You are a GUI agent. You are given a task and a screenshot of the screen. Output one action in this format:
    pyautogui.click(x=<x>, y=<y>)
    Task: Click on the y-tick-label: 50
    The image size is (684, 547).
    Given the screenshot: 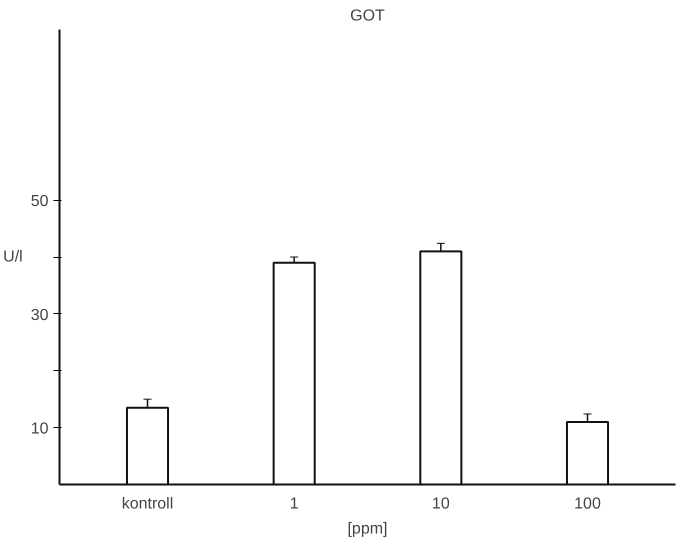 What is the action you would take?
    pyautogui.click(x=39, y=201)
    